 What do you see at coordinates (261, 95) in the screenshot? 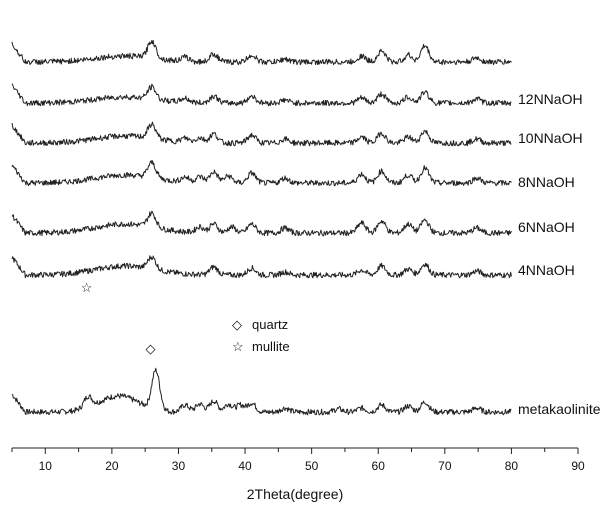
I see `series-trace-12nnaoh` at bounding box center [261, 95].